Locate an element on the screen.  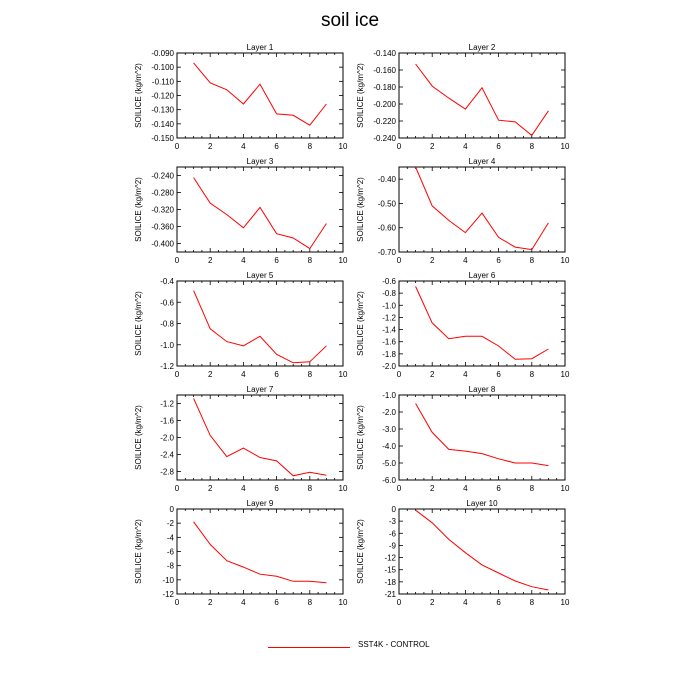
panel-title: Layer 2 is located at coordinates (482, 47).